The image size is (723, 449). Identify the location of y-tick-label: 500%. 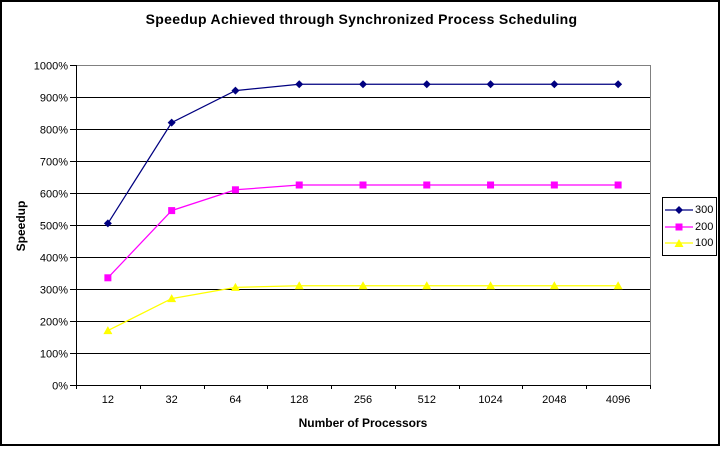
(54, 227).